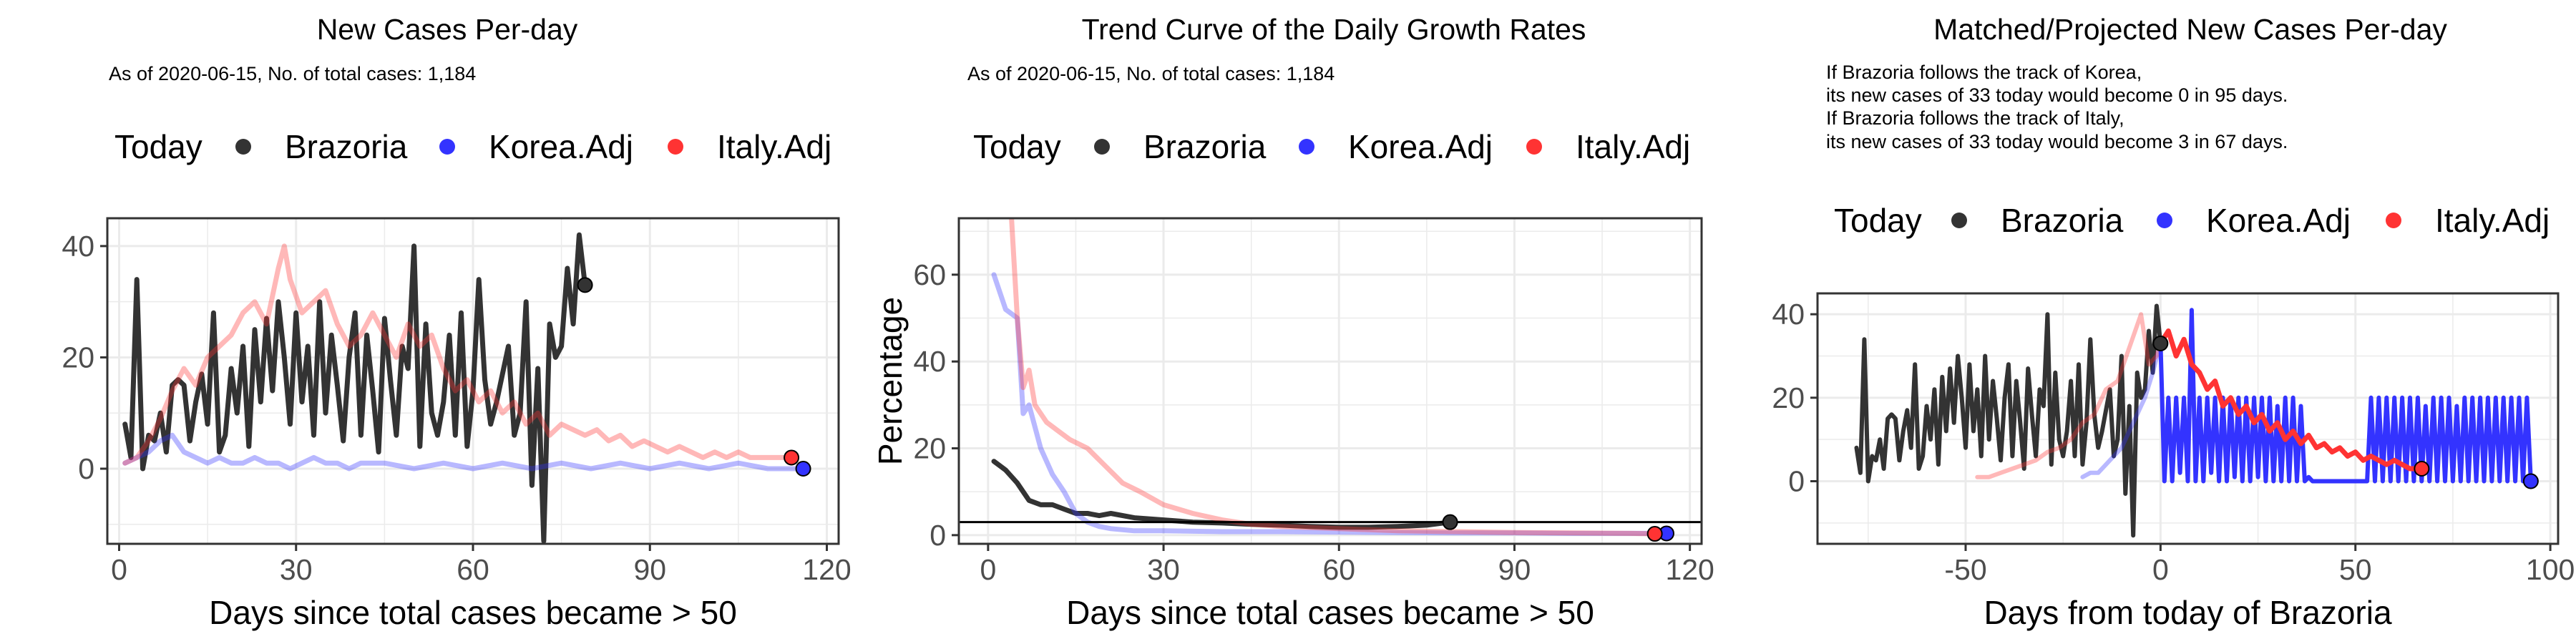  Describe the element at coordinates (2188, 612) in the screenshot. I see `x-axis-label: Days from today of Brazoria` at that location.